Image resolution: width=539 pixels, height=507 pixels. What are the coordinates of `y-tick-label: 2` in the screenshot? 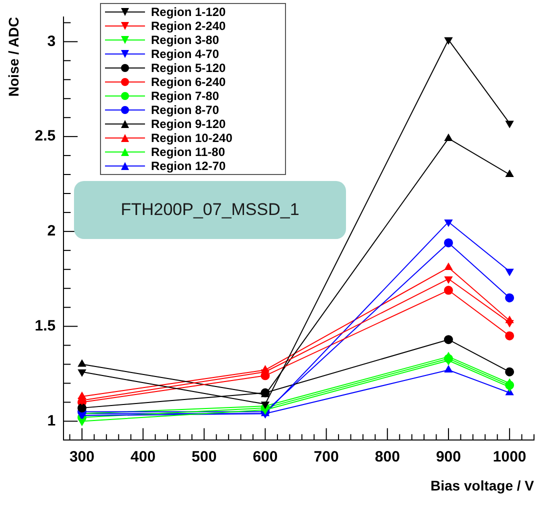 It's located at (51, 231).